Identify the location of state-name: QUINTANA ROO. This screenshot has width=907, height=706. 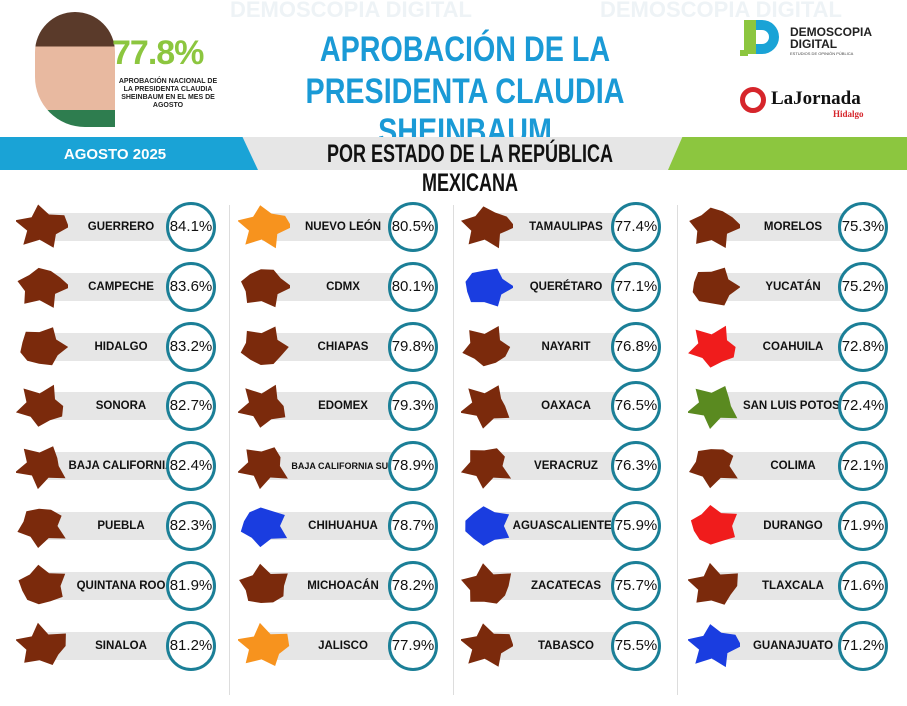
(121, 585).